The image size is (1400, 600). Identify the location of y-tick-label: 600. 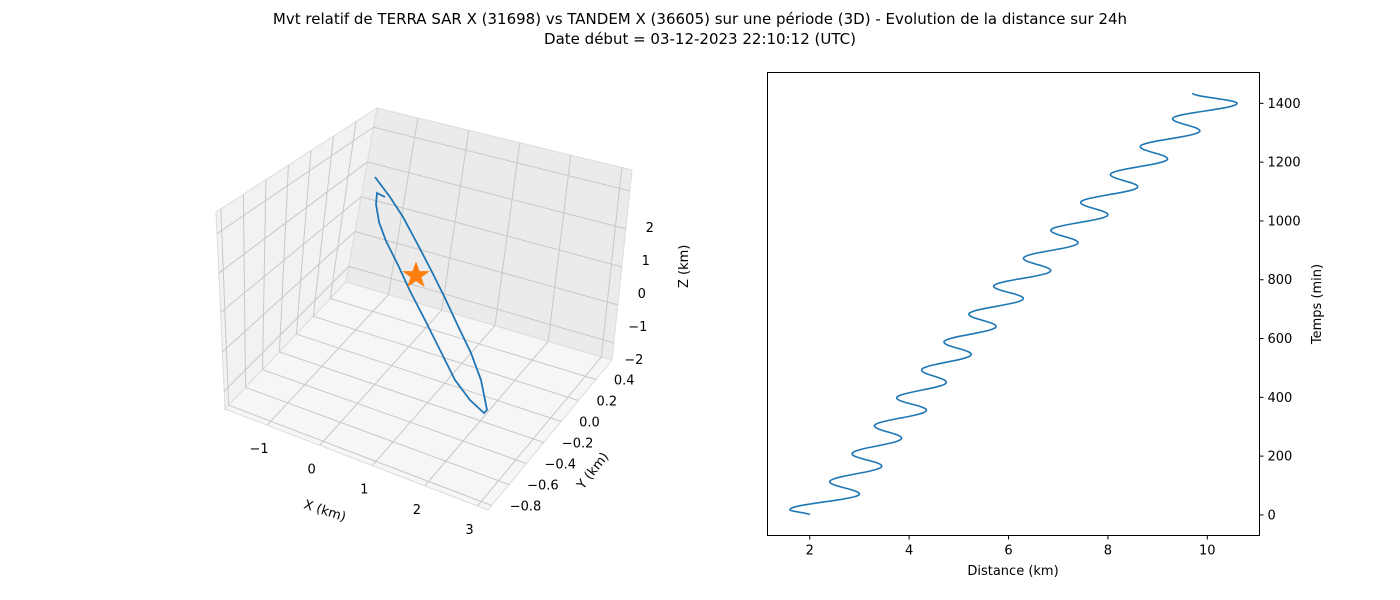
(1280, 339).